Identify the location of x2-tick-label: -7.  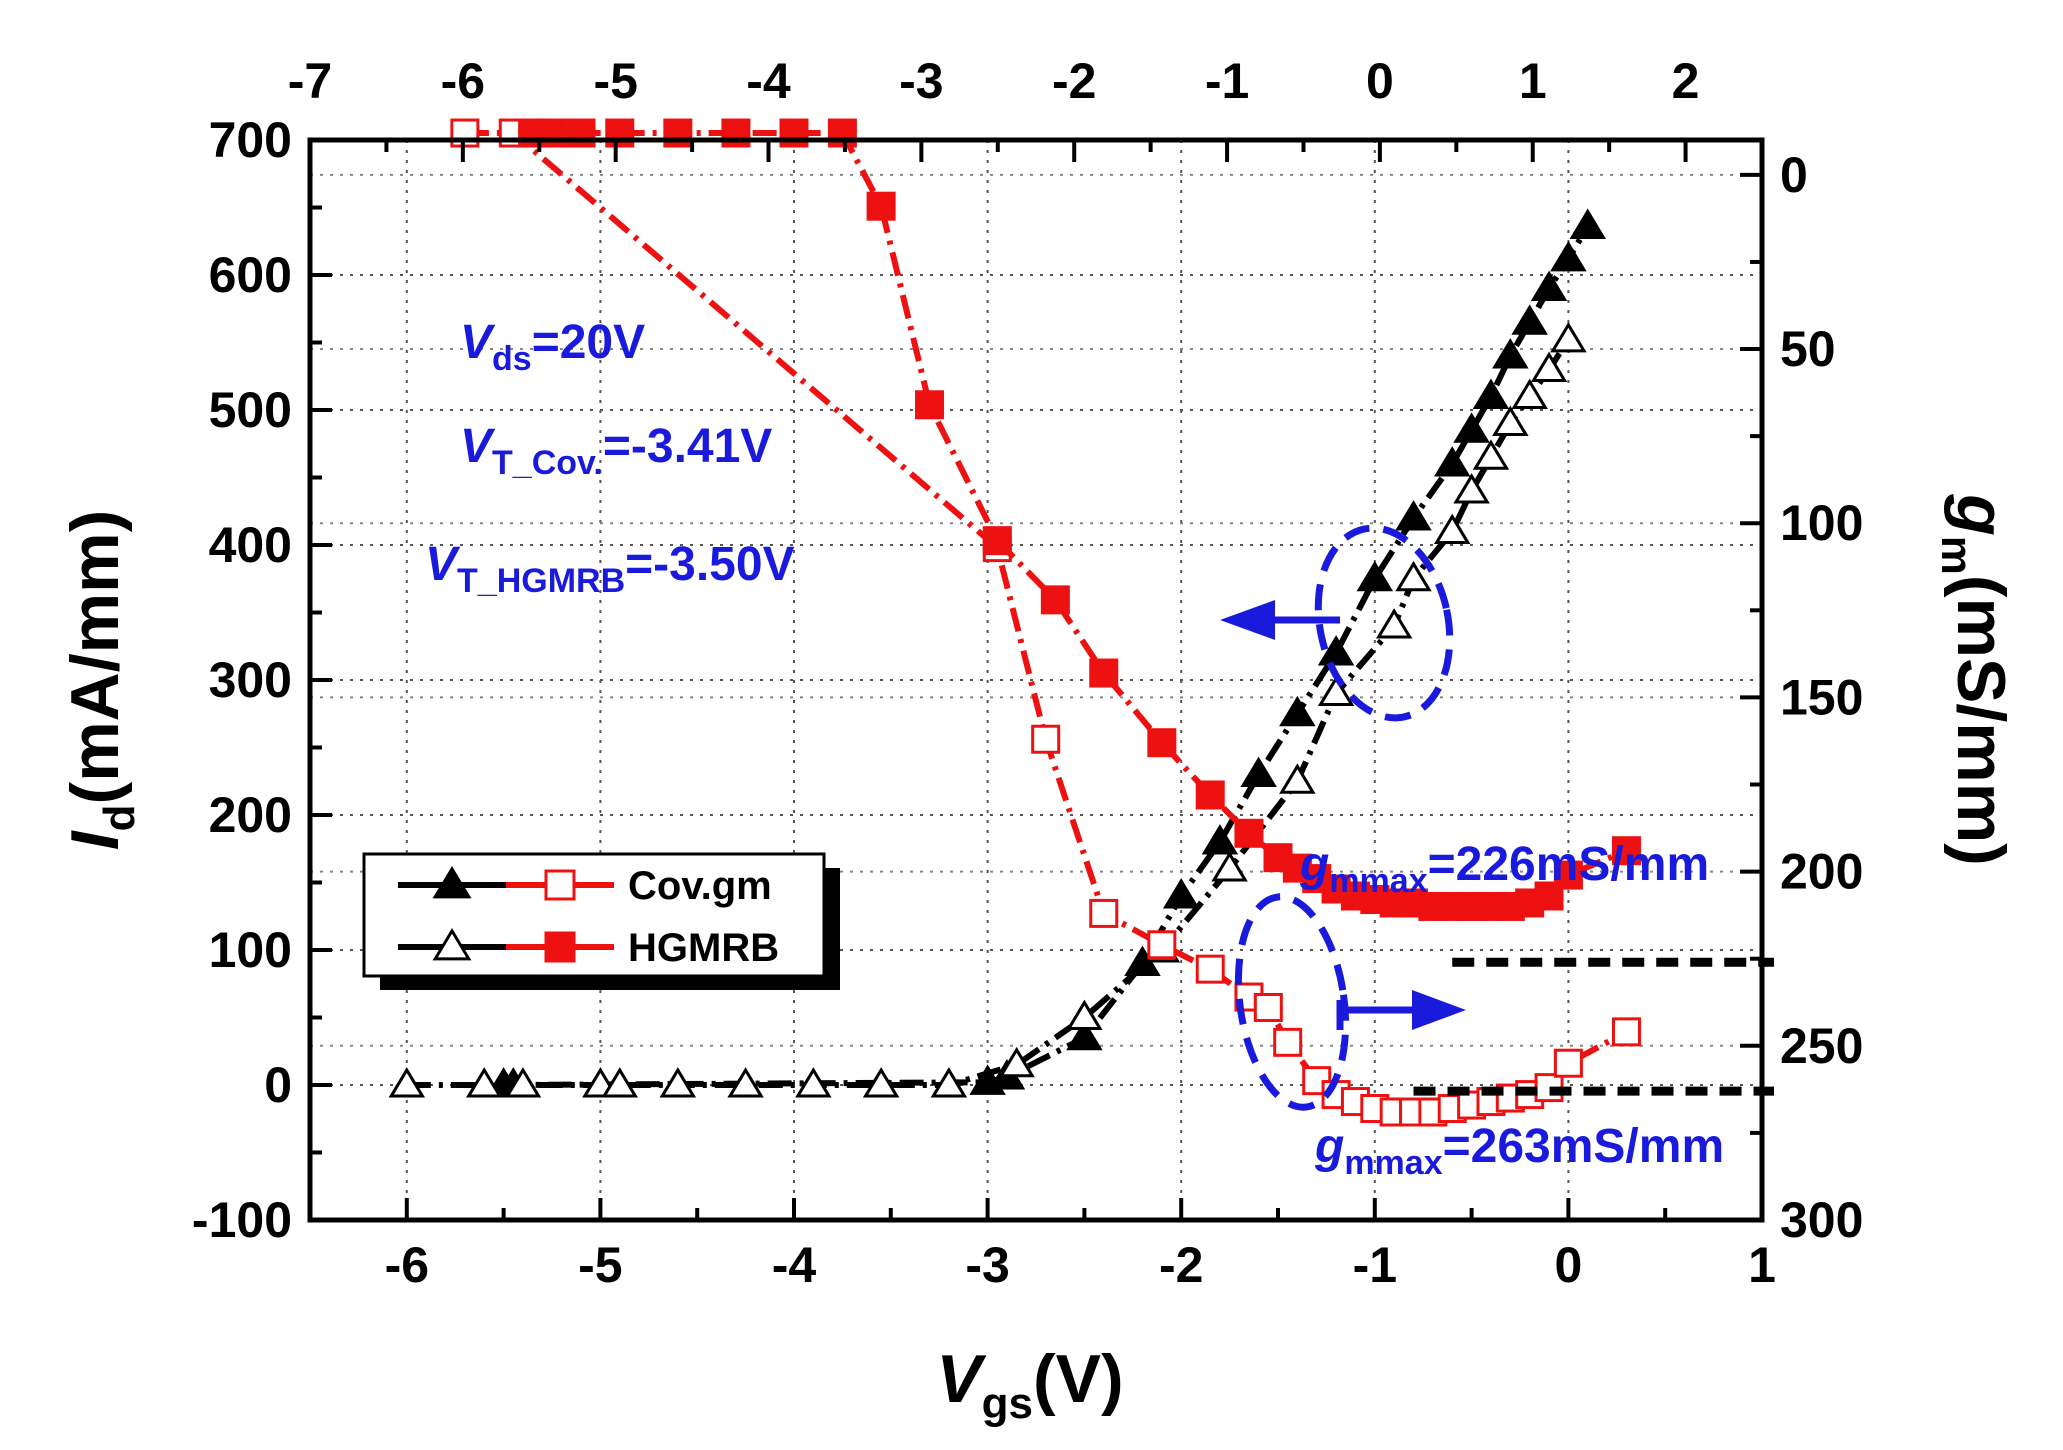
(310, 81).